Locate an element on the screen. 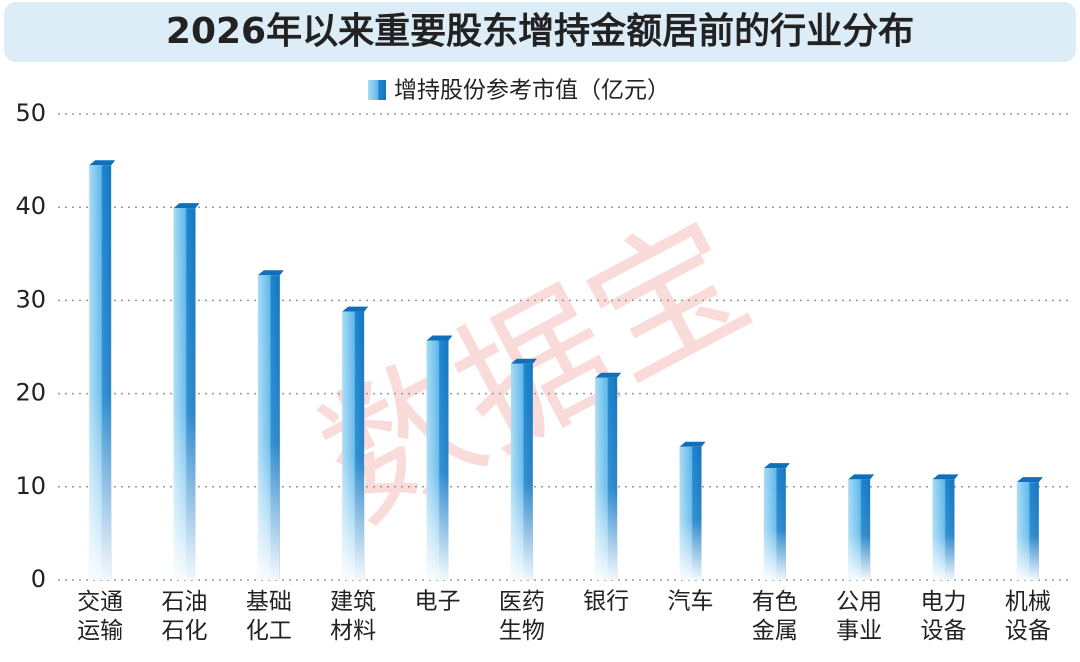 This screenshot has height=662, width=1080. x-tick-label: 银行 is located at coordinates (606, 602).